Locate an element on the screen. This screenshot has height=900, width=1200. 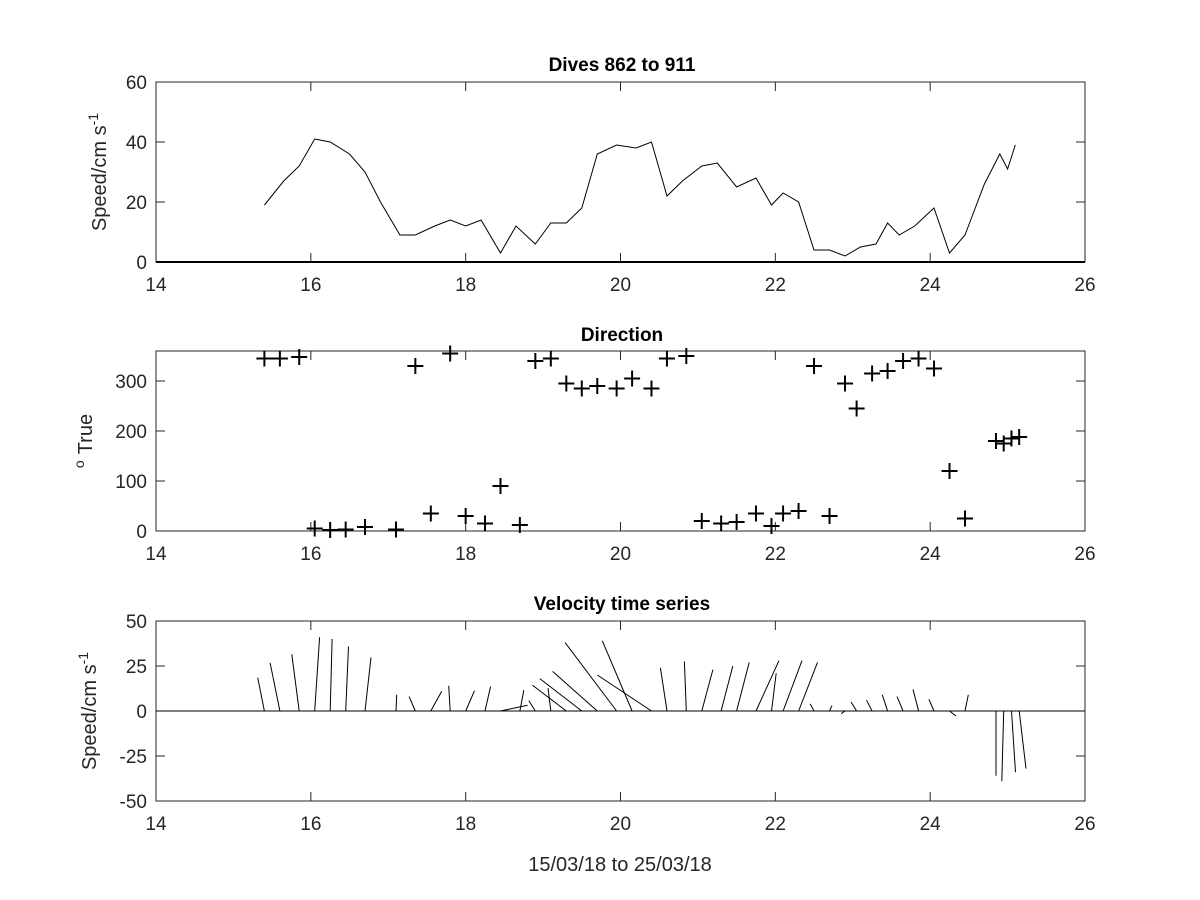
velocity-x-tick-label: 14 is located at coordinates (156, 824).